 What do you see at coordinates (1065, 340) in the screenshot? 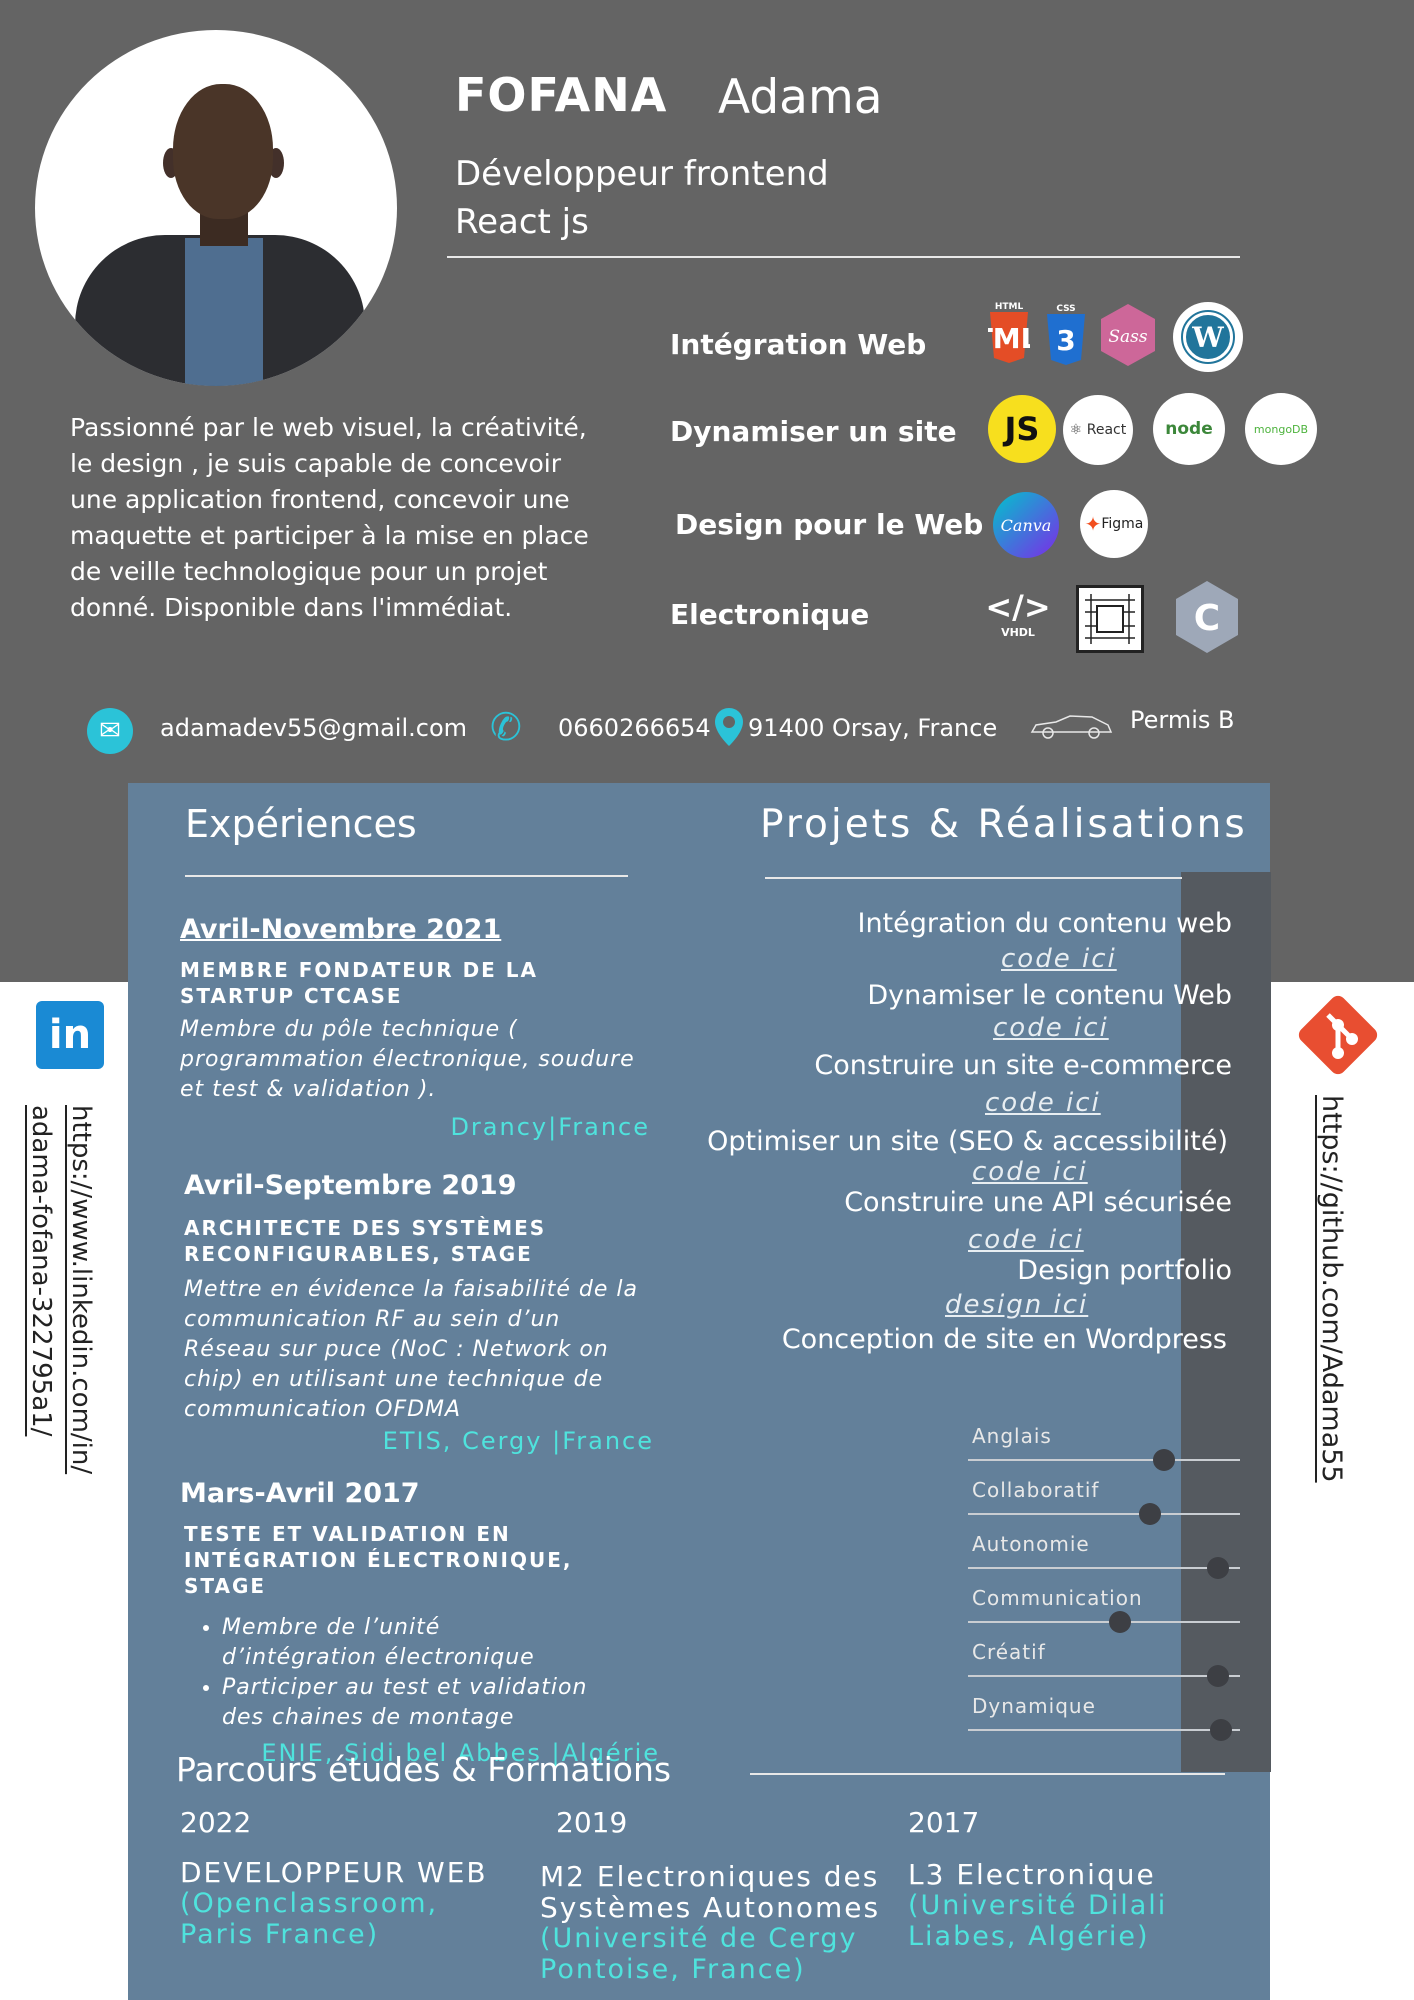
I see `svg-text: 3` at bounding box center [1065, 340].